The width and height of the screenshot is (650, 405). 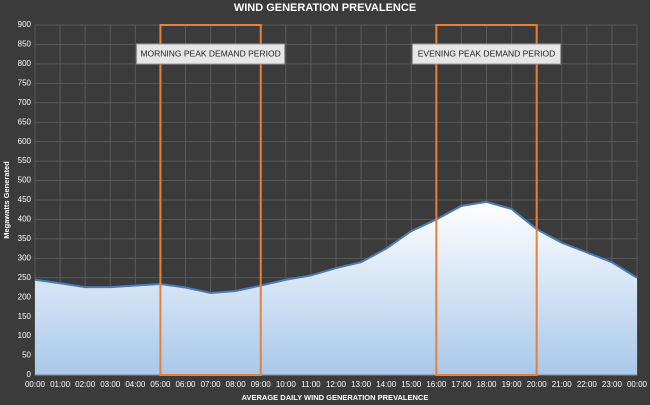 I want to click on y-tick-label: 600, so click(x=25, y=141).